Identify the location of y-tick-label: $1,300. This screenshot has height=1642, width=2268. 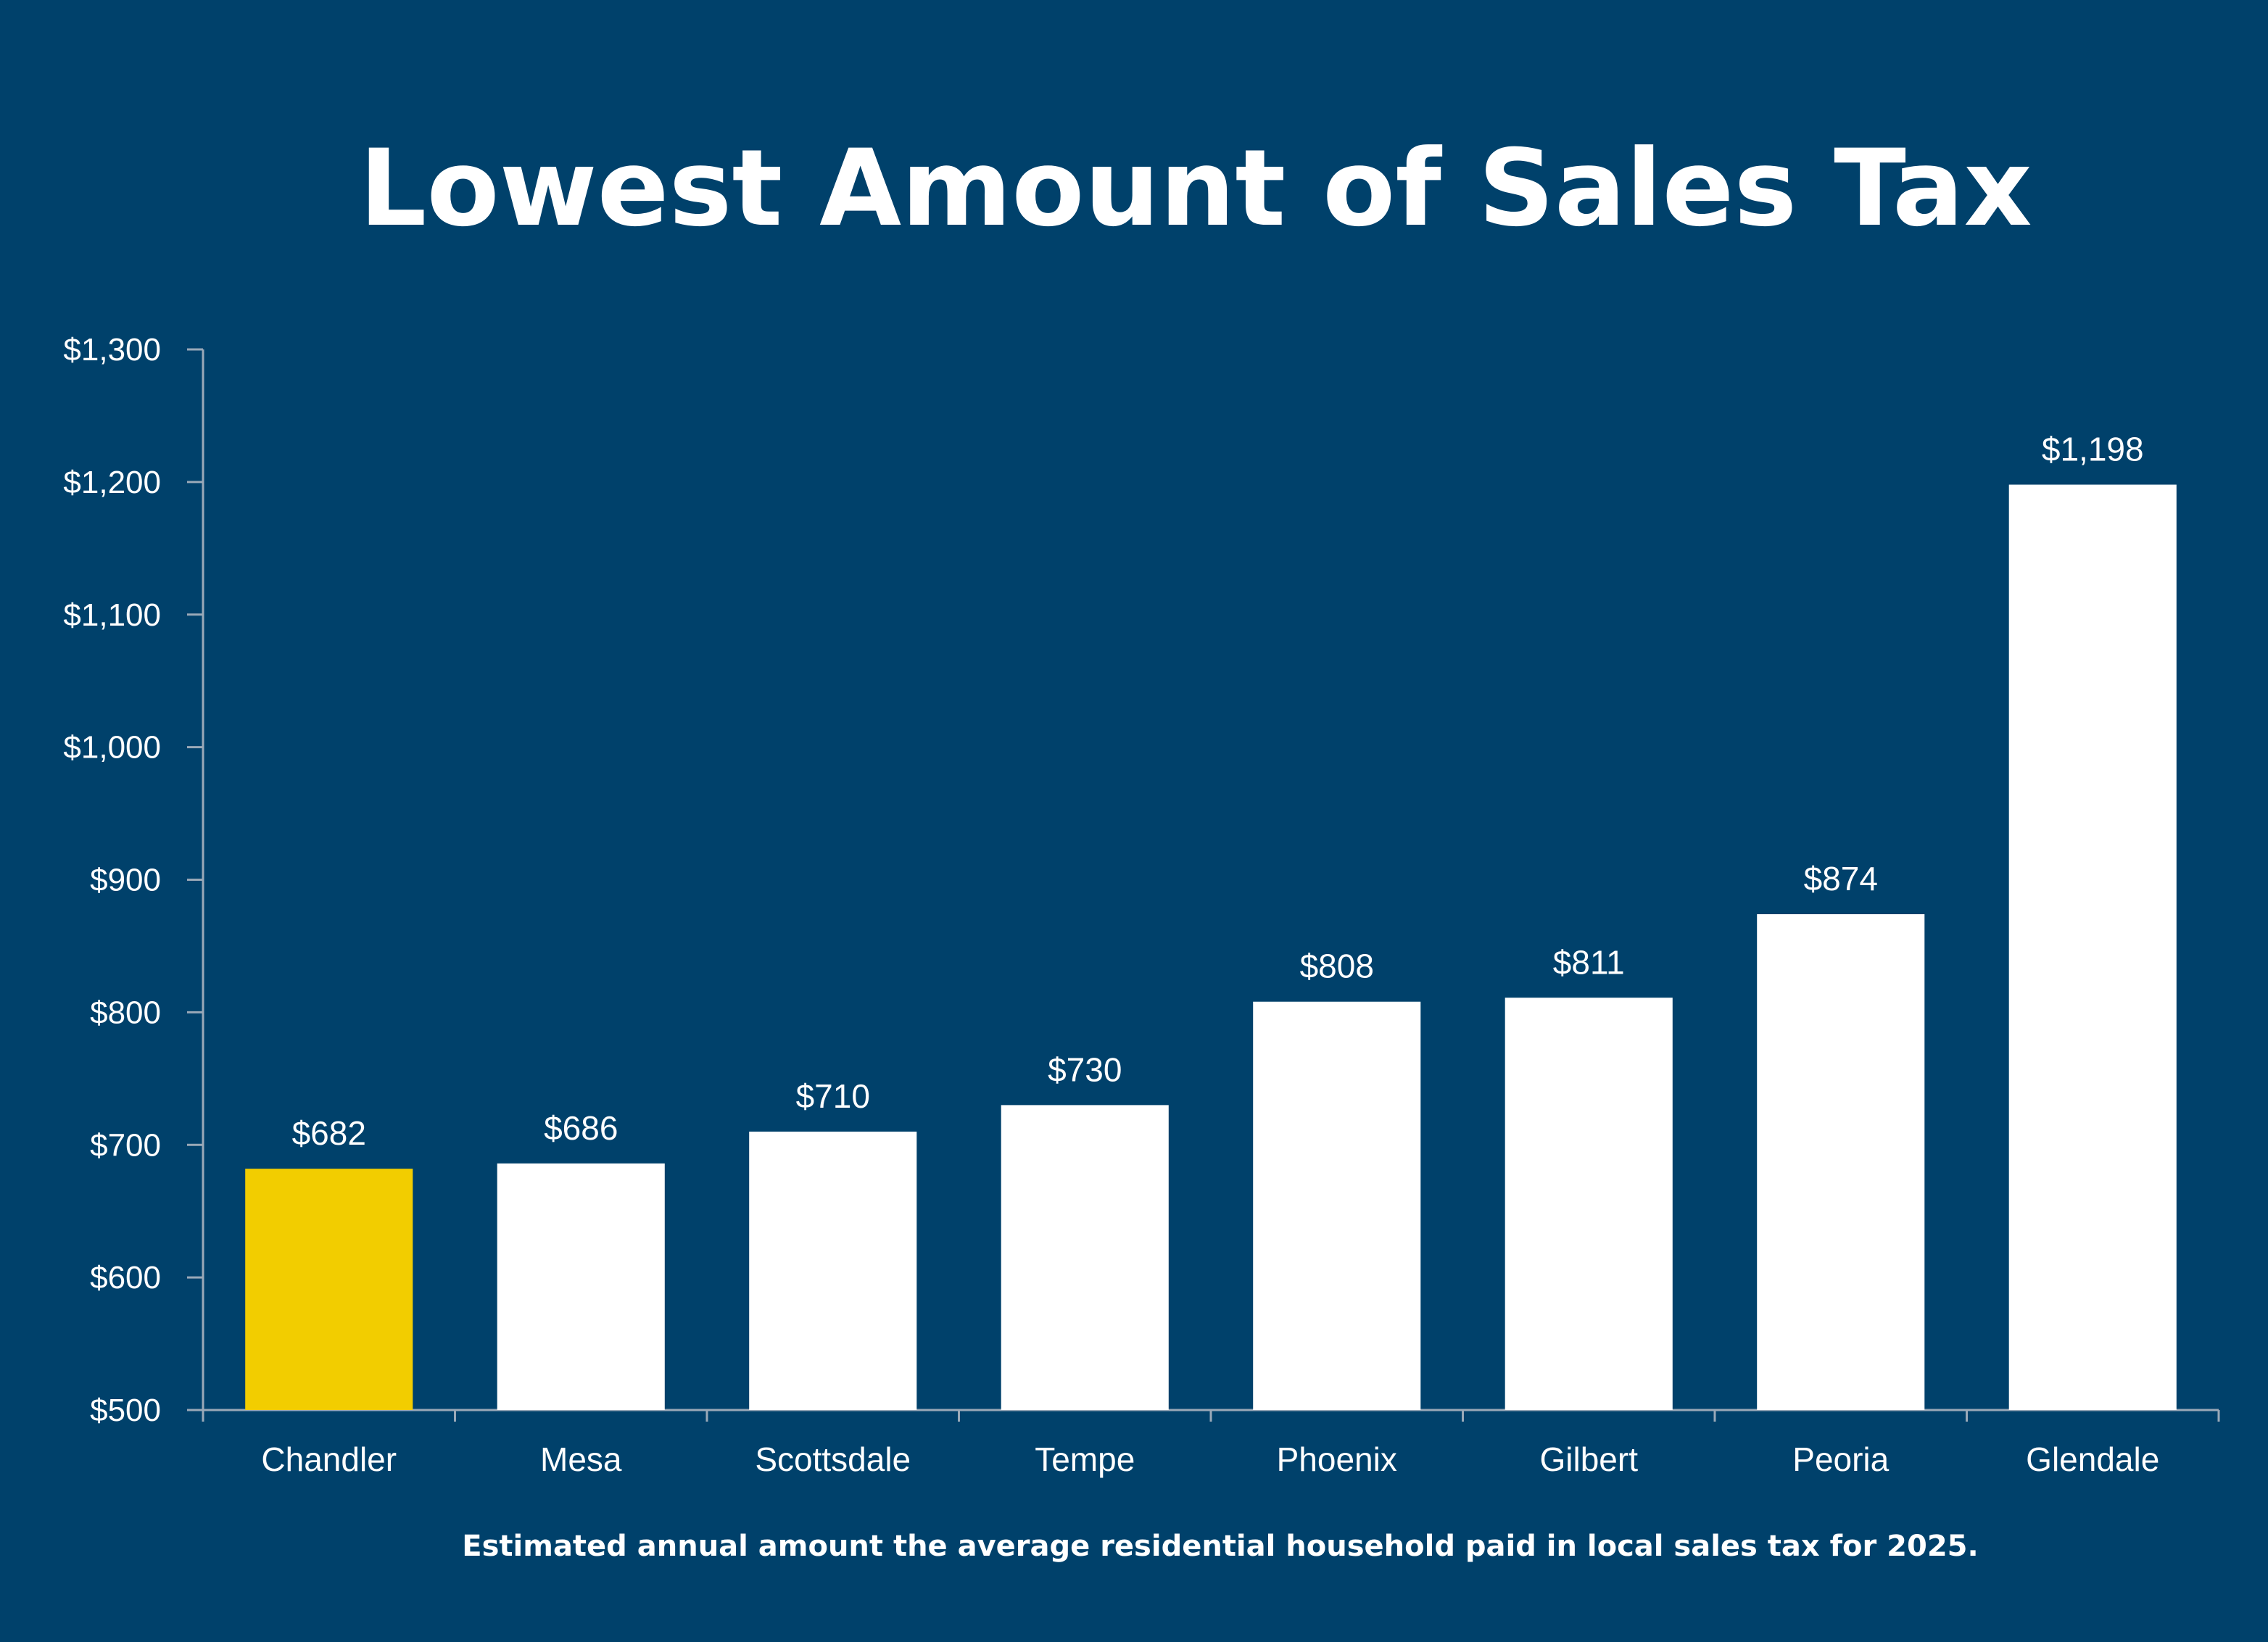
(112, 350).